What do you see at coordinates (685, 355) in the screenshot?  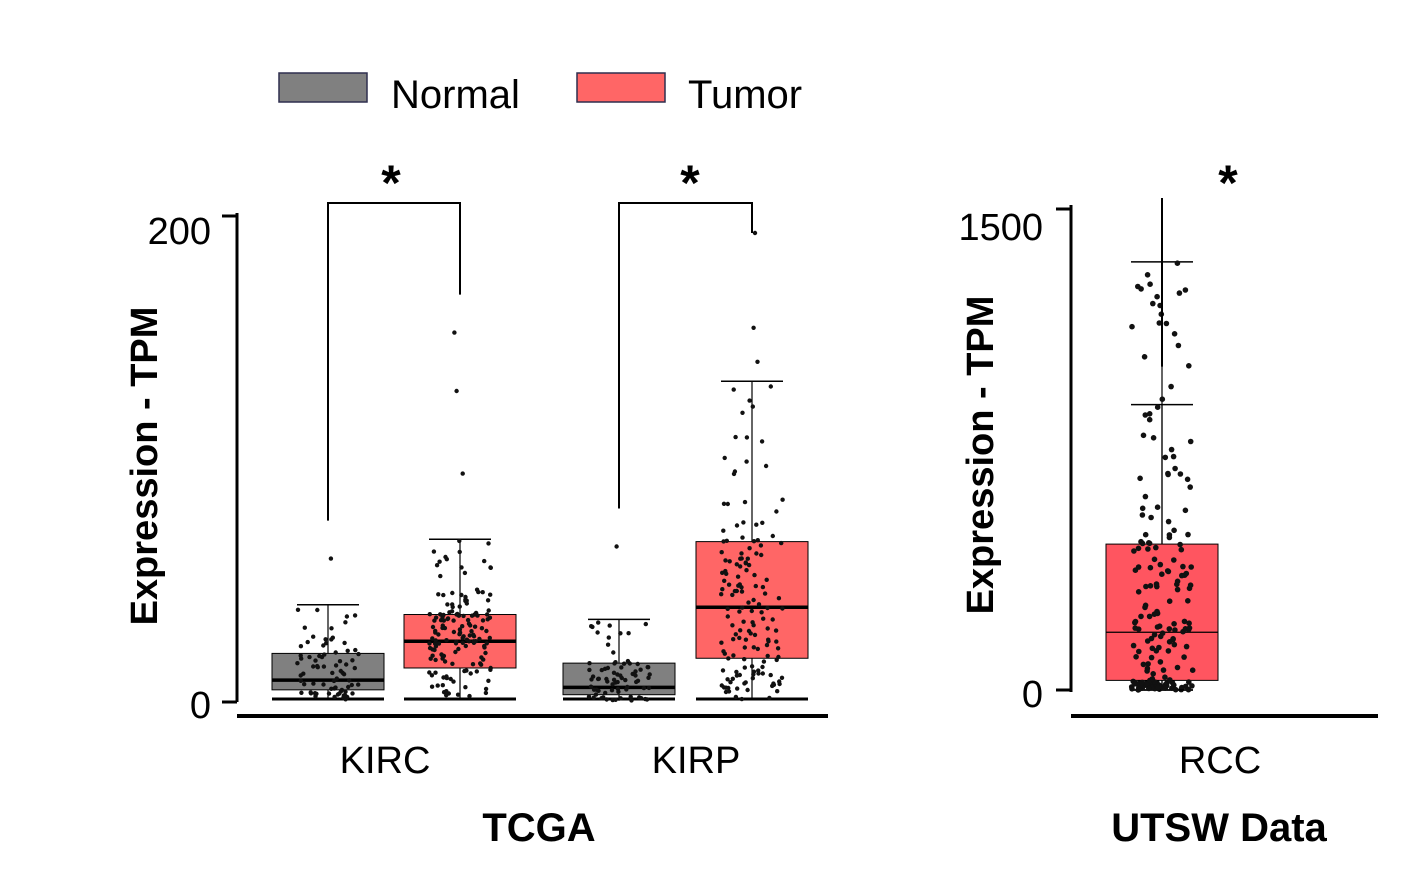 I see `significance-bracket-kirp` at bounding box center [685, 355].